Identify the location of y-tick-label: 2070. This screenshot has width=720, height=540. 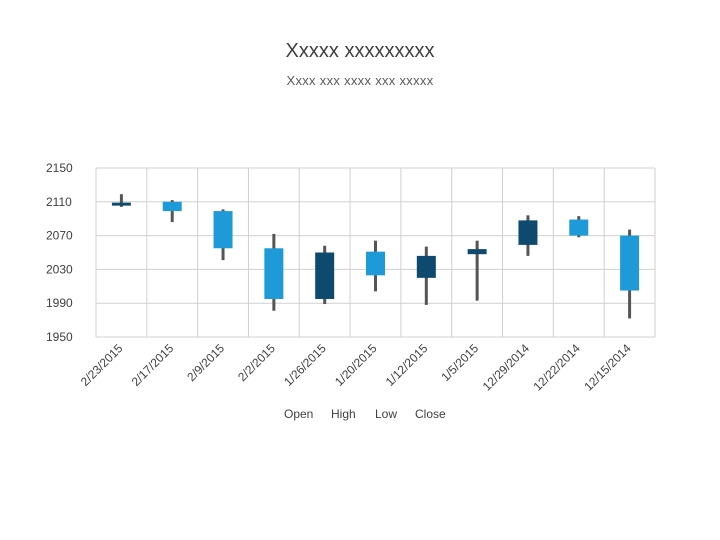
(59, 236).